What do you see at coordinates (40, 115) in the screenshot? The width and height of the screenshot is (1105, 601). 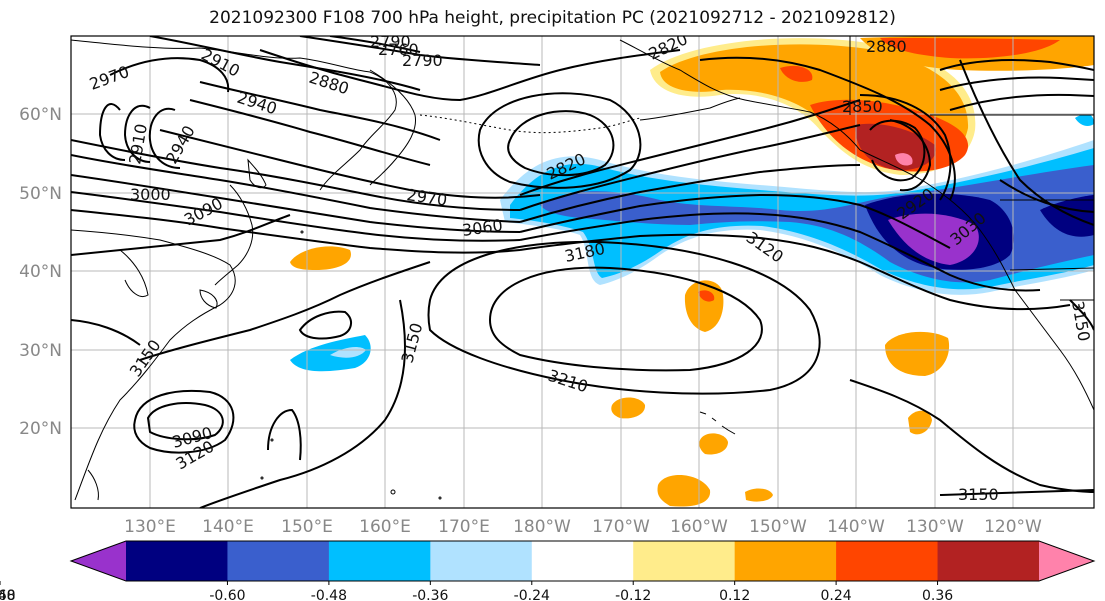 I see `lat-label: 60°N` at bounding box center [40, 115].